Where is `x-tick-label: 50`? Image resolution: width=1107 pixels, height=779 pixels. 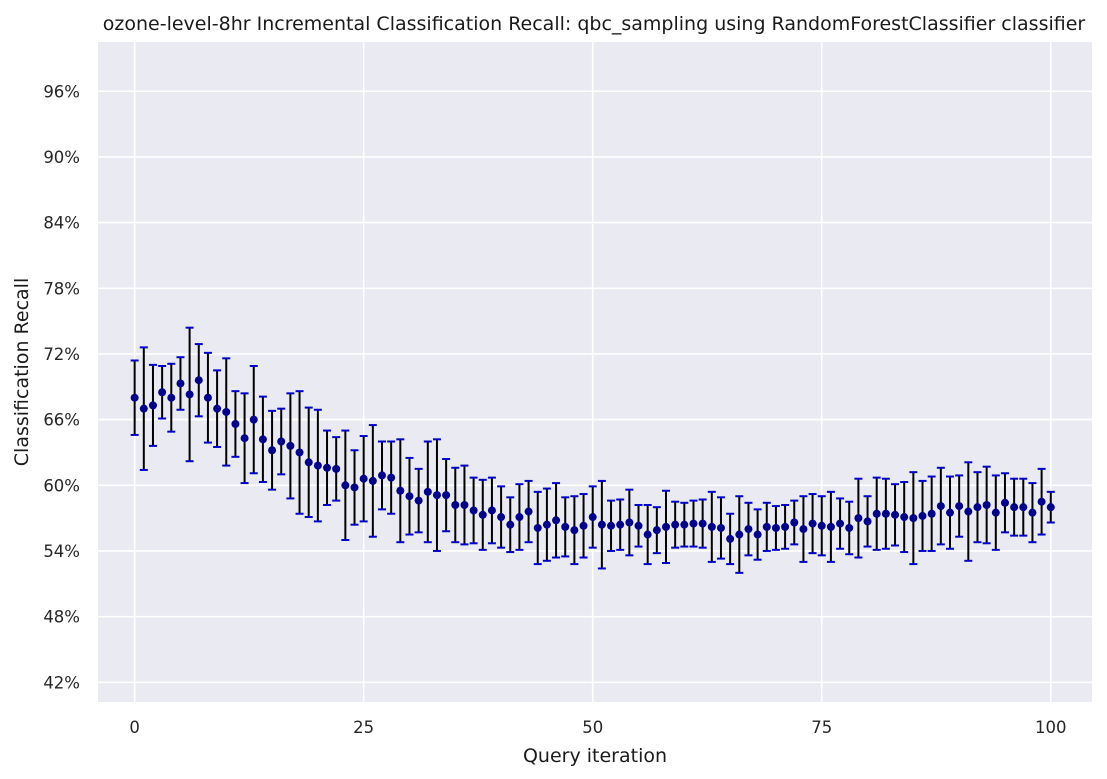 x-tick-label: 50 is located at coordinates (592, 727).